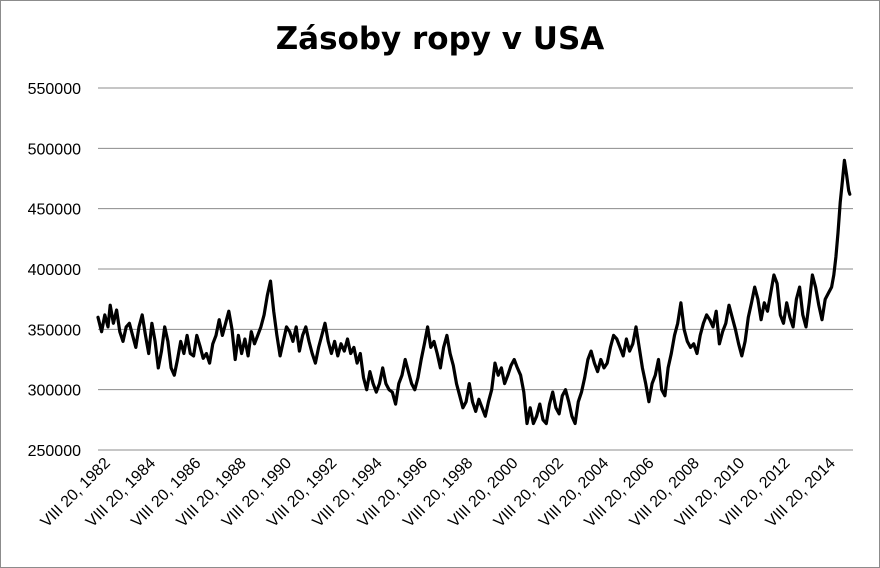 The image size is (880, 568). I want to click on y-tick-label: 250000, so click(54, 451).